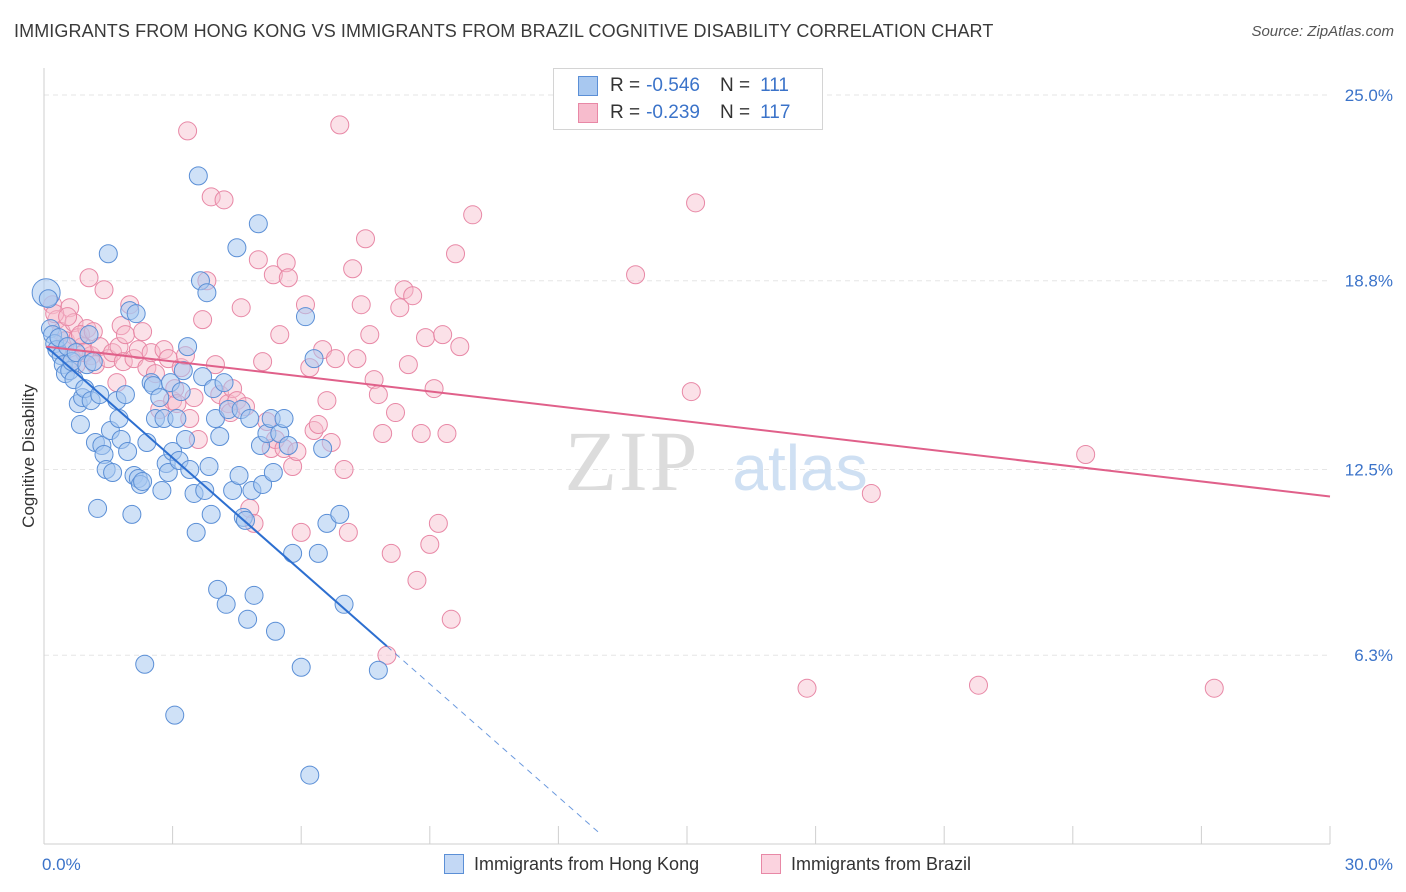 The image size is (1406, 892). What do you see at coordinates (775, 112) in the screenshot?
I see `legend-n-value: 117` at bounding box center [775, 112].